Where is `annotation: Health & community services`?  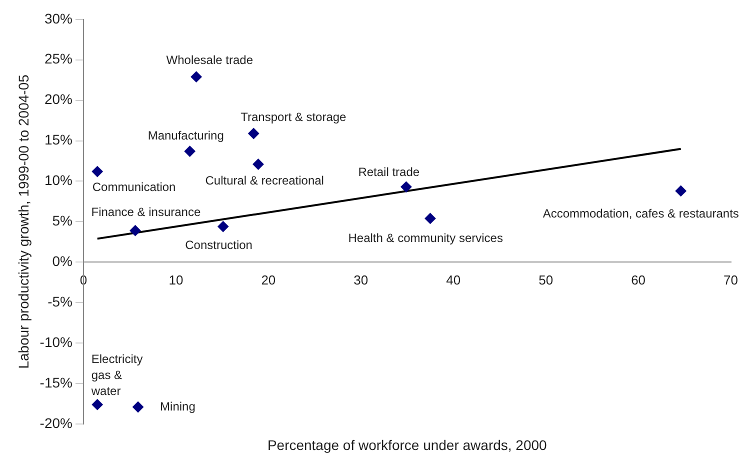
annotation: Health & community services is located at coordinates (425, 237).